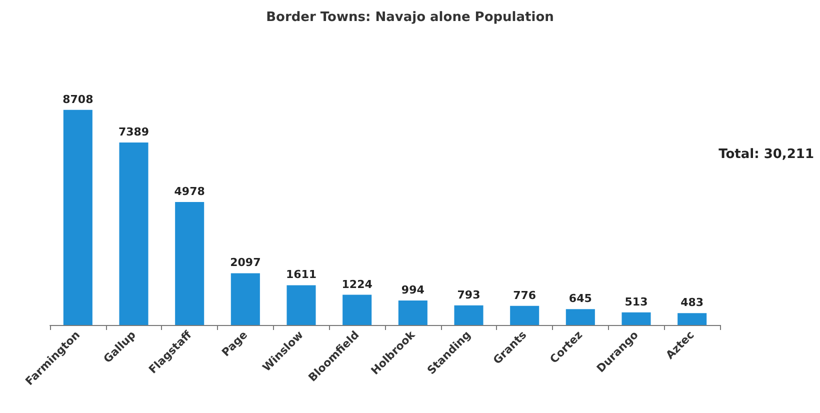 The image size is (820, 413). Describe the element at coordinates (189, 191) in the screenshot. I see `data-label: 4978` at that location.